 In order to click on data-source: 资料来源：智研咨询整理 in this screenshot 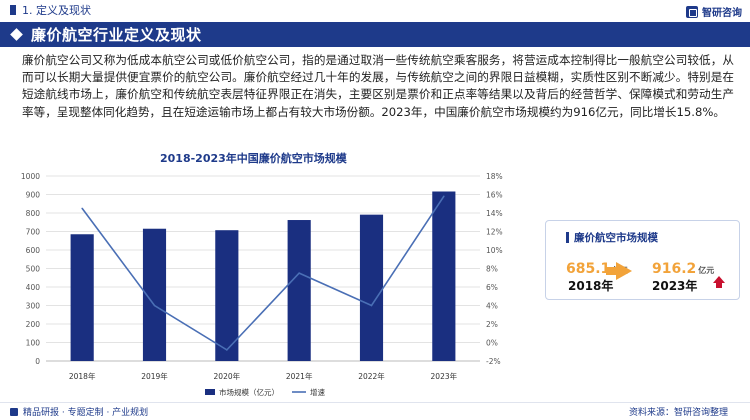, I will do `click(678, 413)`.